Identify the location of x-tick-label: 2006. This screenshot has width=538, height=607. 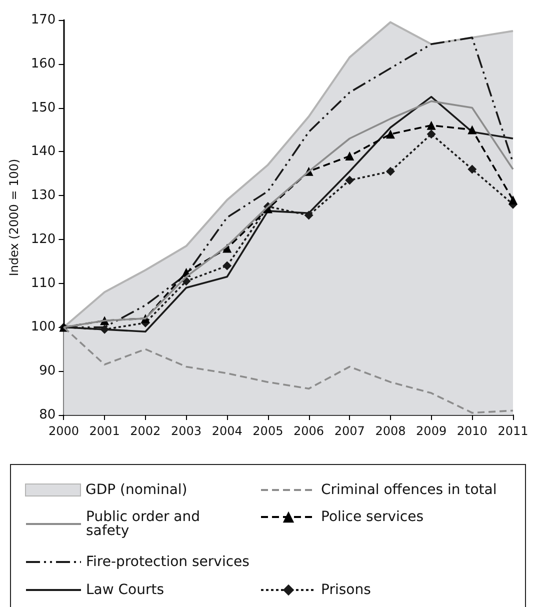
(309, 431).